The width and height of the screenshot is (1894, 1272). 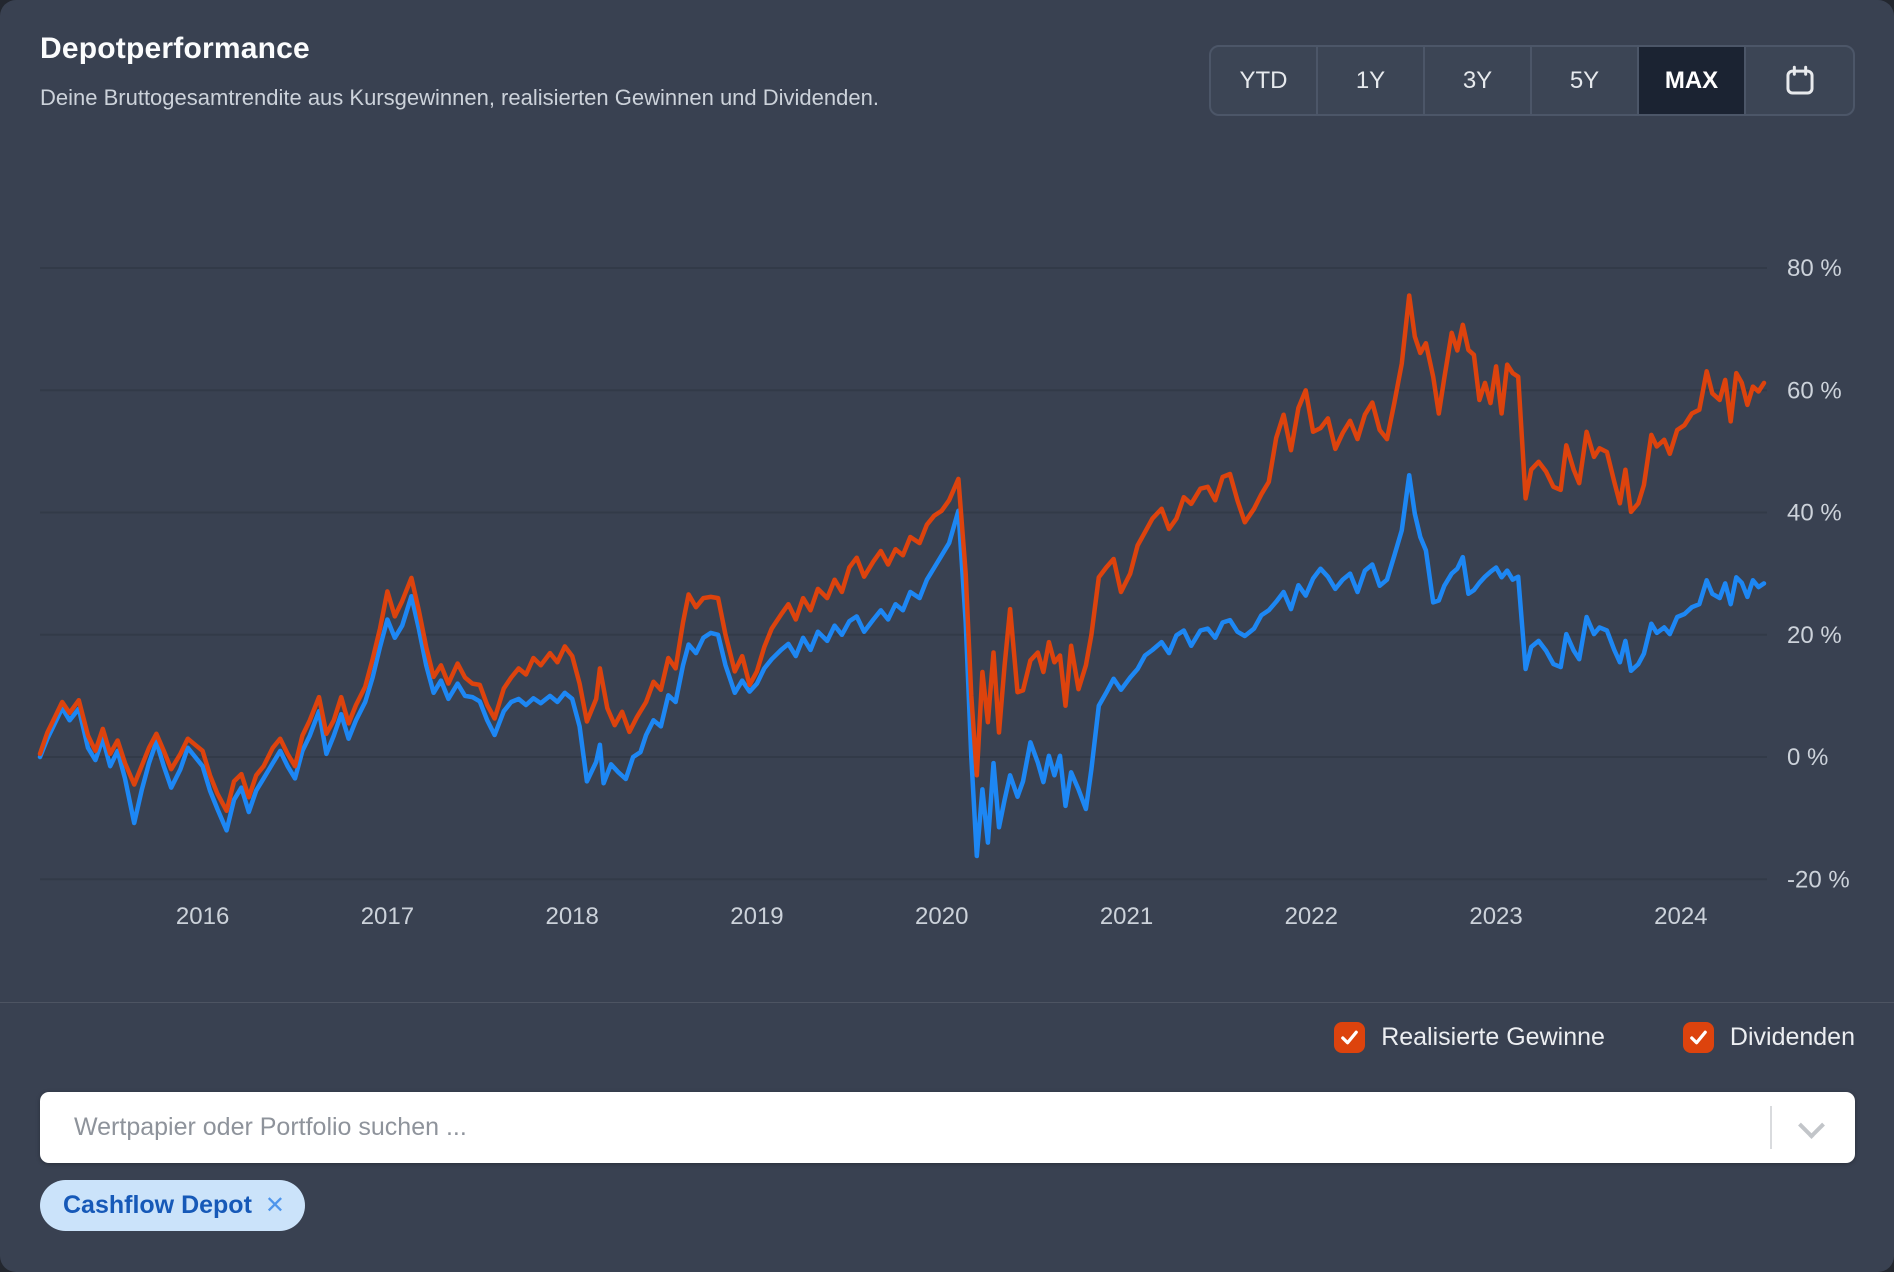 I want to click on x-axis-label: 2019, so click(x=756, y=916).